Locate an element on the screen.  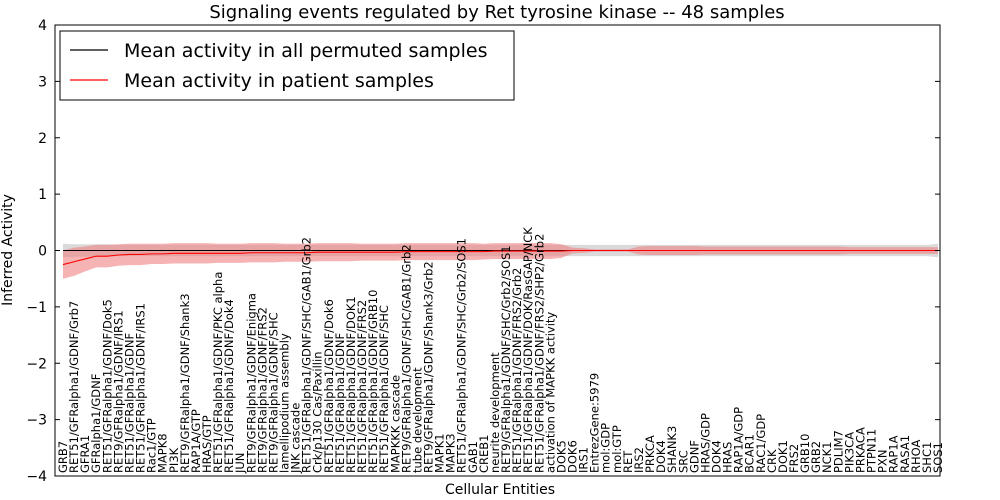
x-tick-label: FRS2 is located at coordinates (794, 458).